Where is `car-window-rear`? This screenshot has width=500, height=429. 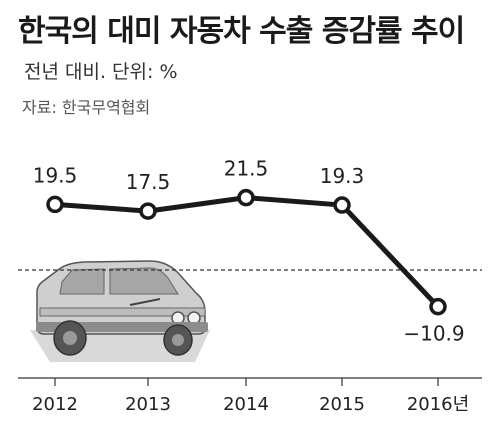
car-window-rear is located at coordinates (82, 281).